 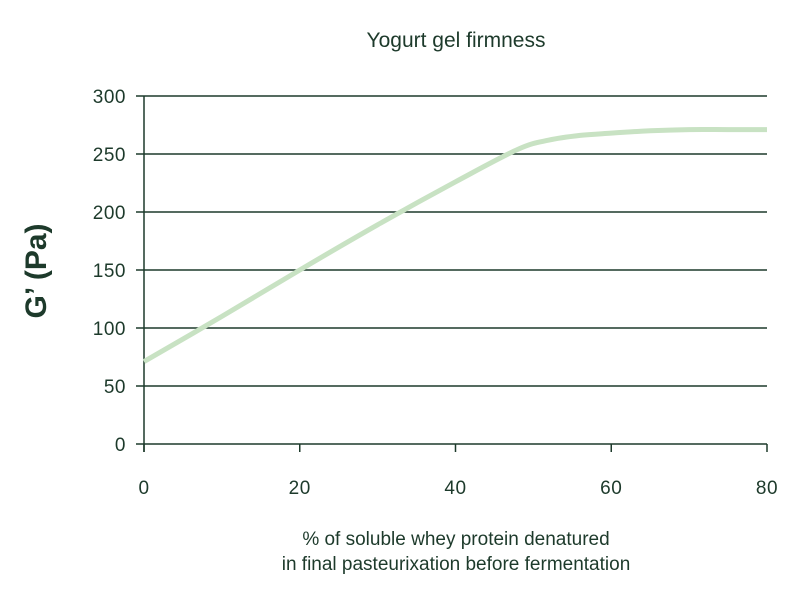 I want to click on x-tick-label-80: 80, so click(x=767, y=488).